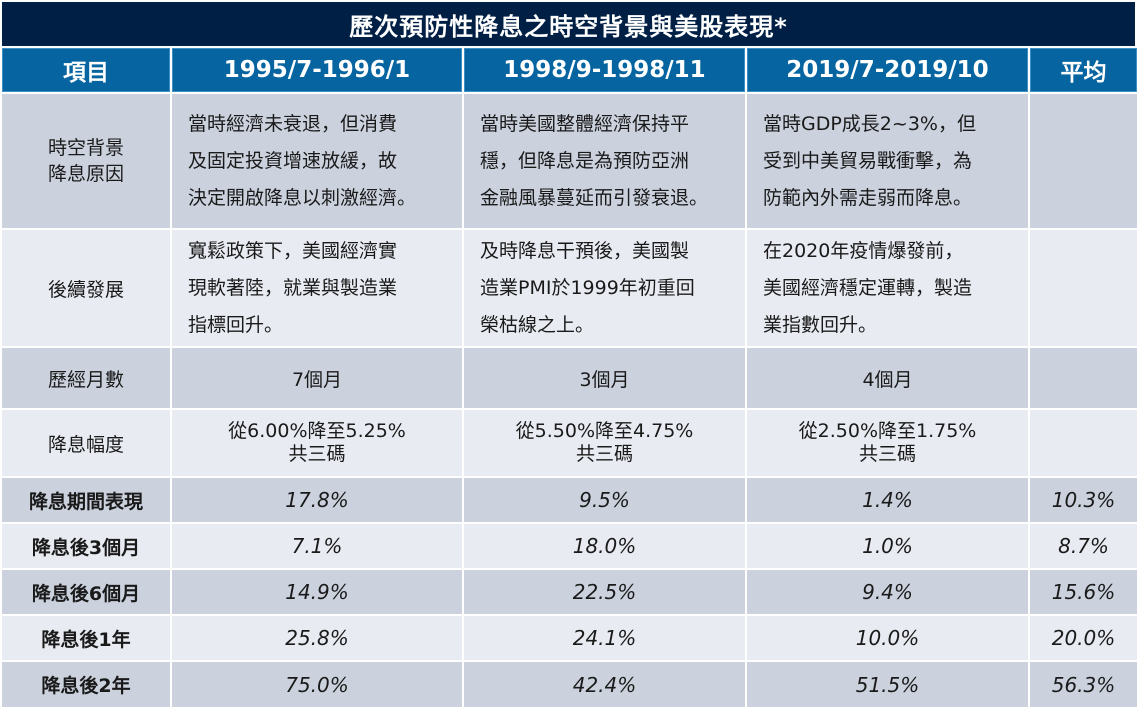 Image resolution: width=1137 pixels, height=717 pixels. Describe the element at coordinates (887, 161) in the screenshot. I see `cell-background-2019: 當時GDP成長2~3%，但 受到中美貿易戰衝擊，為 防範內外需走弱而降息。` at that location.